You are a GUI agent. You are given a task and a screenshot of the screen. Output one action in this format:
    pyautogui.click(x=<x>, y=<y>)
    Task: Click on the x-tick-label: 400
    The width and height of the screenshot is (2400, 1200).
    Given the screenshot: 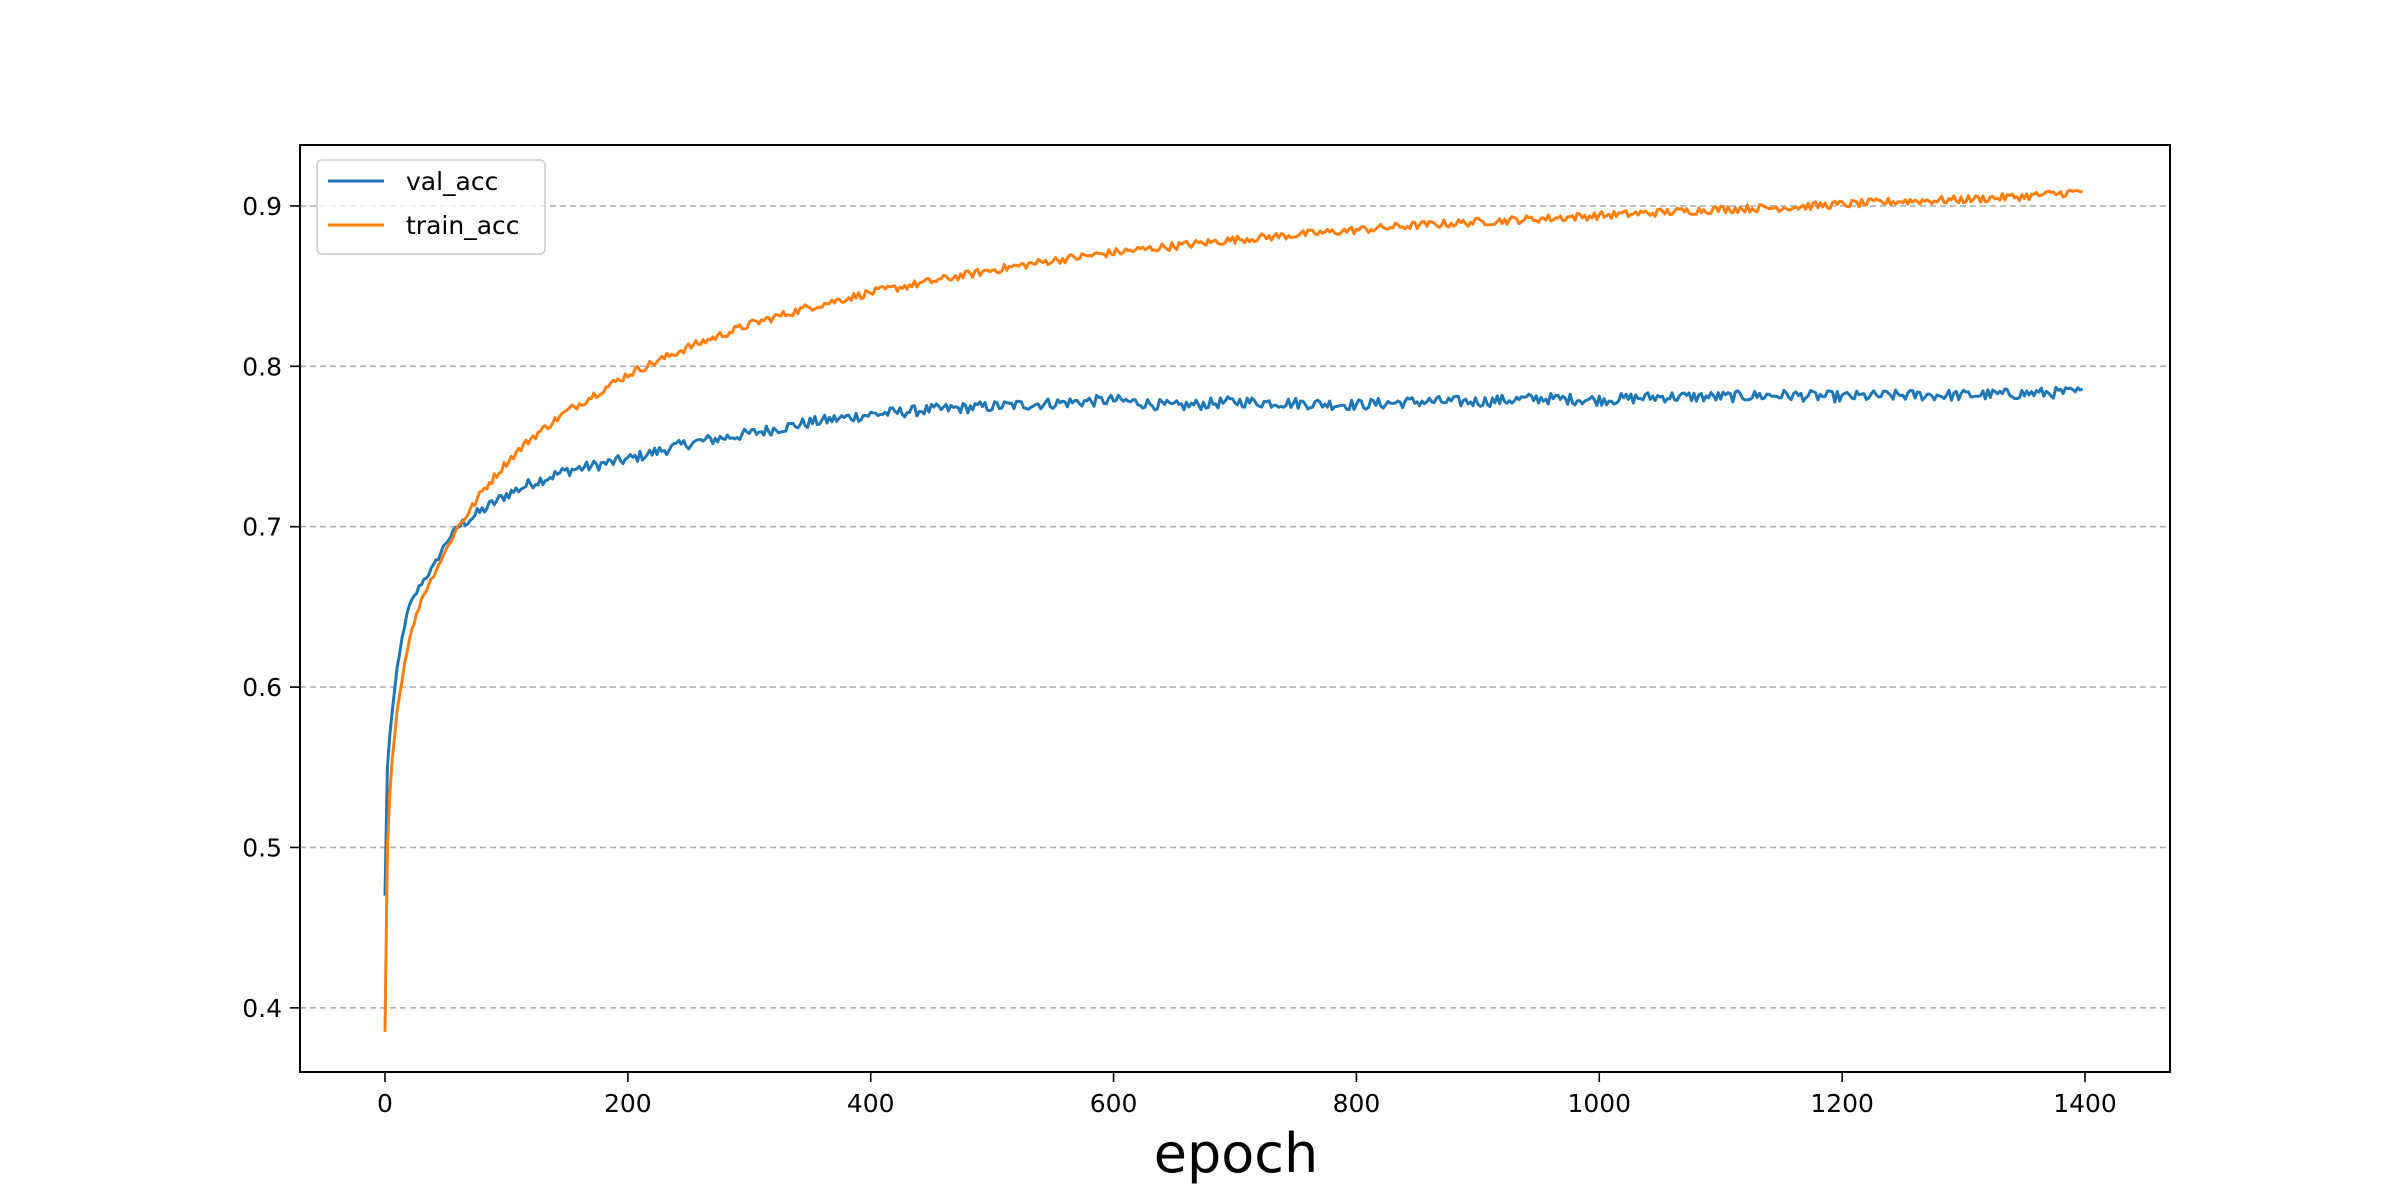 What is the action you would take?
    pyautogui.click(x=871, y=1103)
    